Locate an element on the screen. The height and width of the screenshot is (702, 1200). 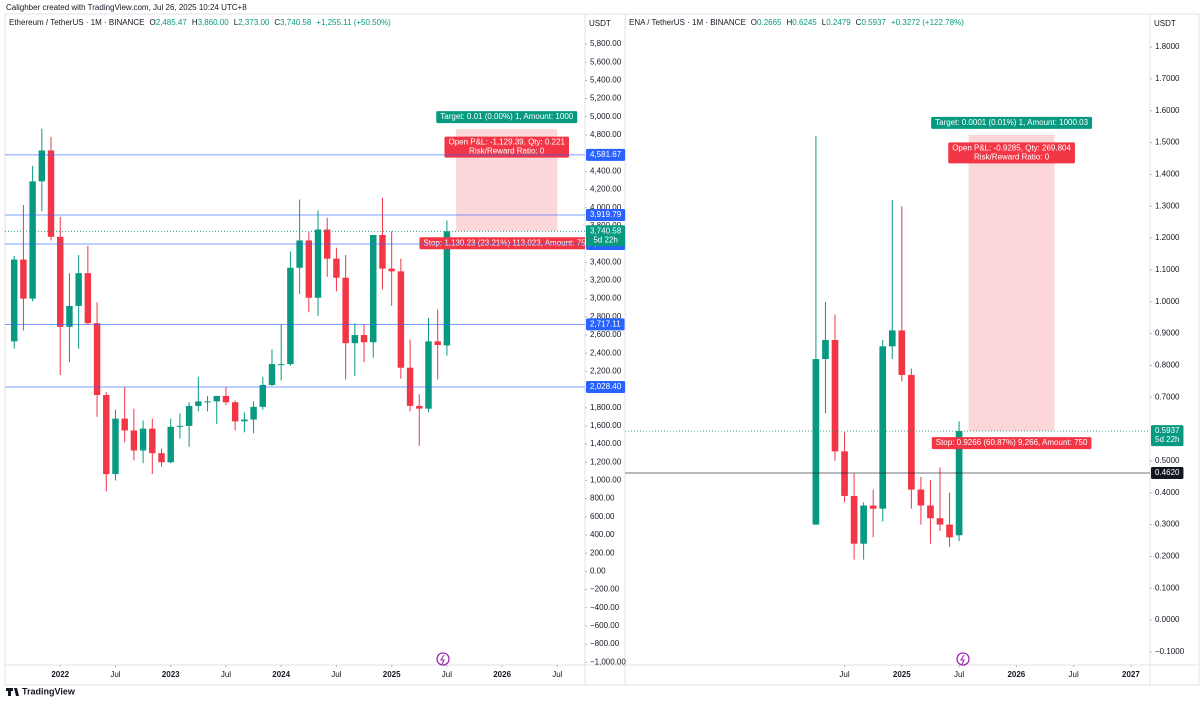
legend-value: 3,740.58 is located at coordinates (296, 22).